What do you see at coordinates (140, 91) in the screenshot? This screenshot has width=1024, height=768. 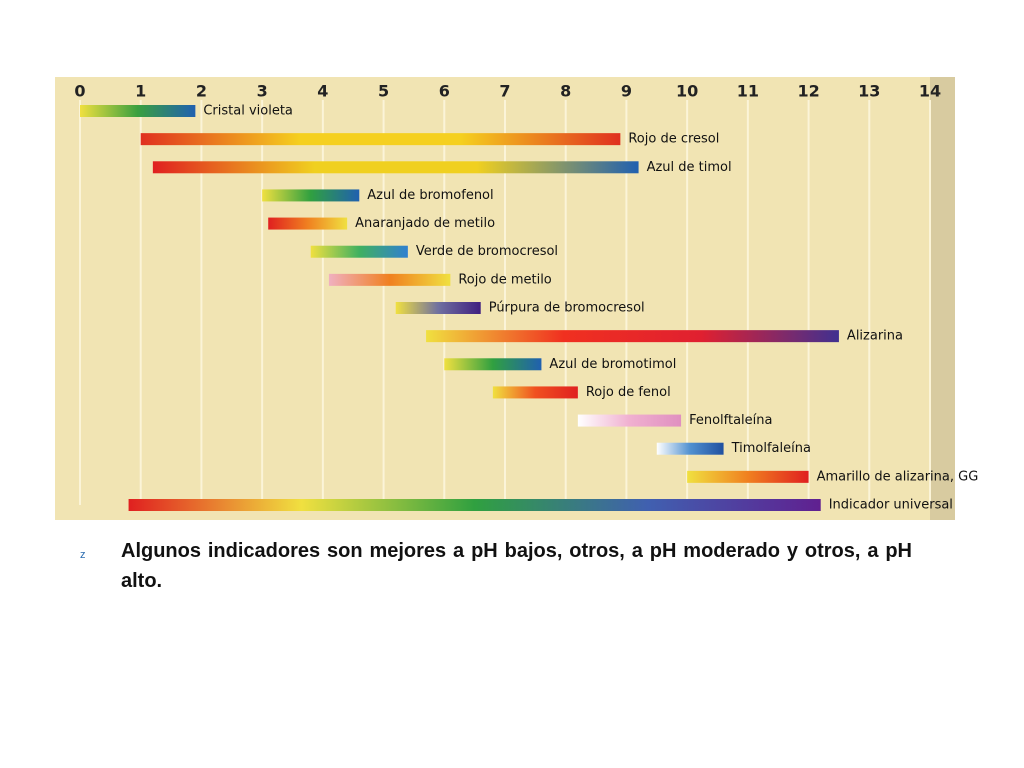 I see `x-tick-label: 1` at bounding box center [140, 91].